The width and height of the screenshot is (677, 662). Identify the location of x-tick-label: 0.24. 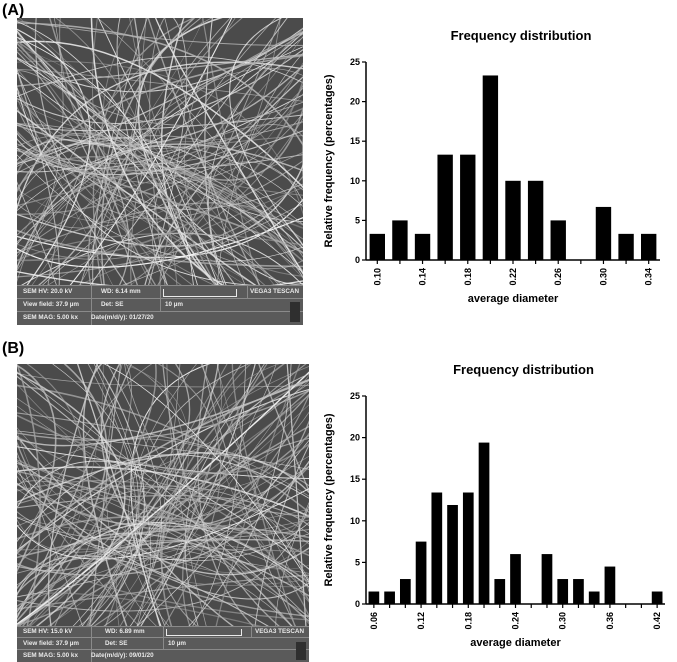
(516, 621).